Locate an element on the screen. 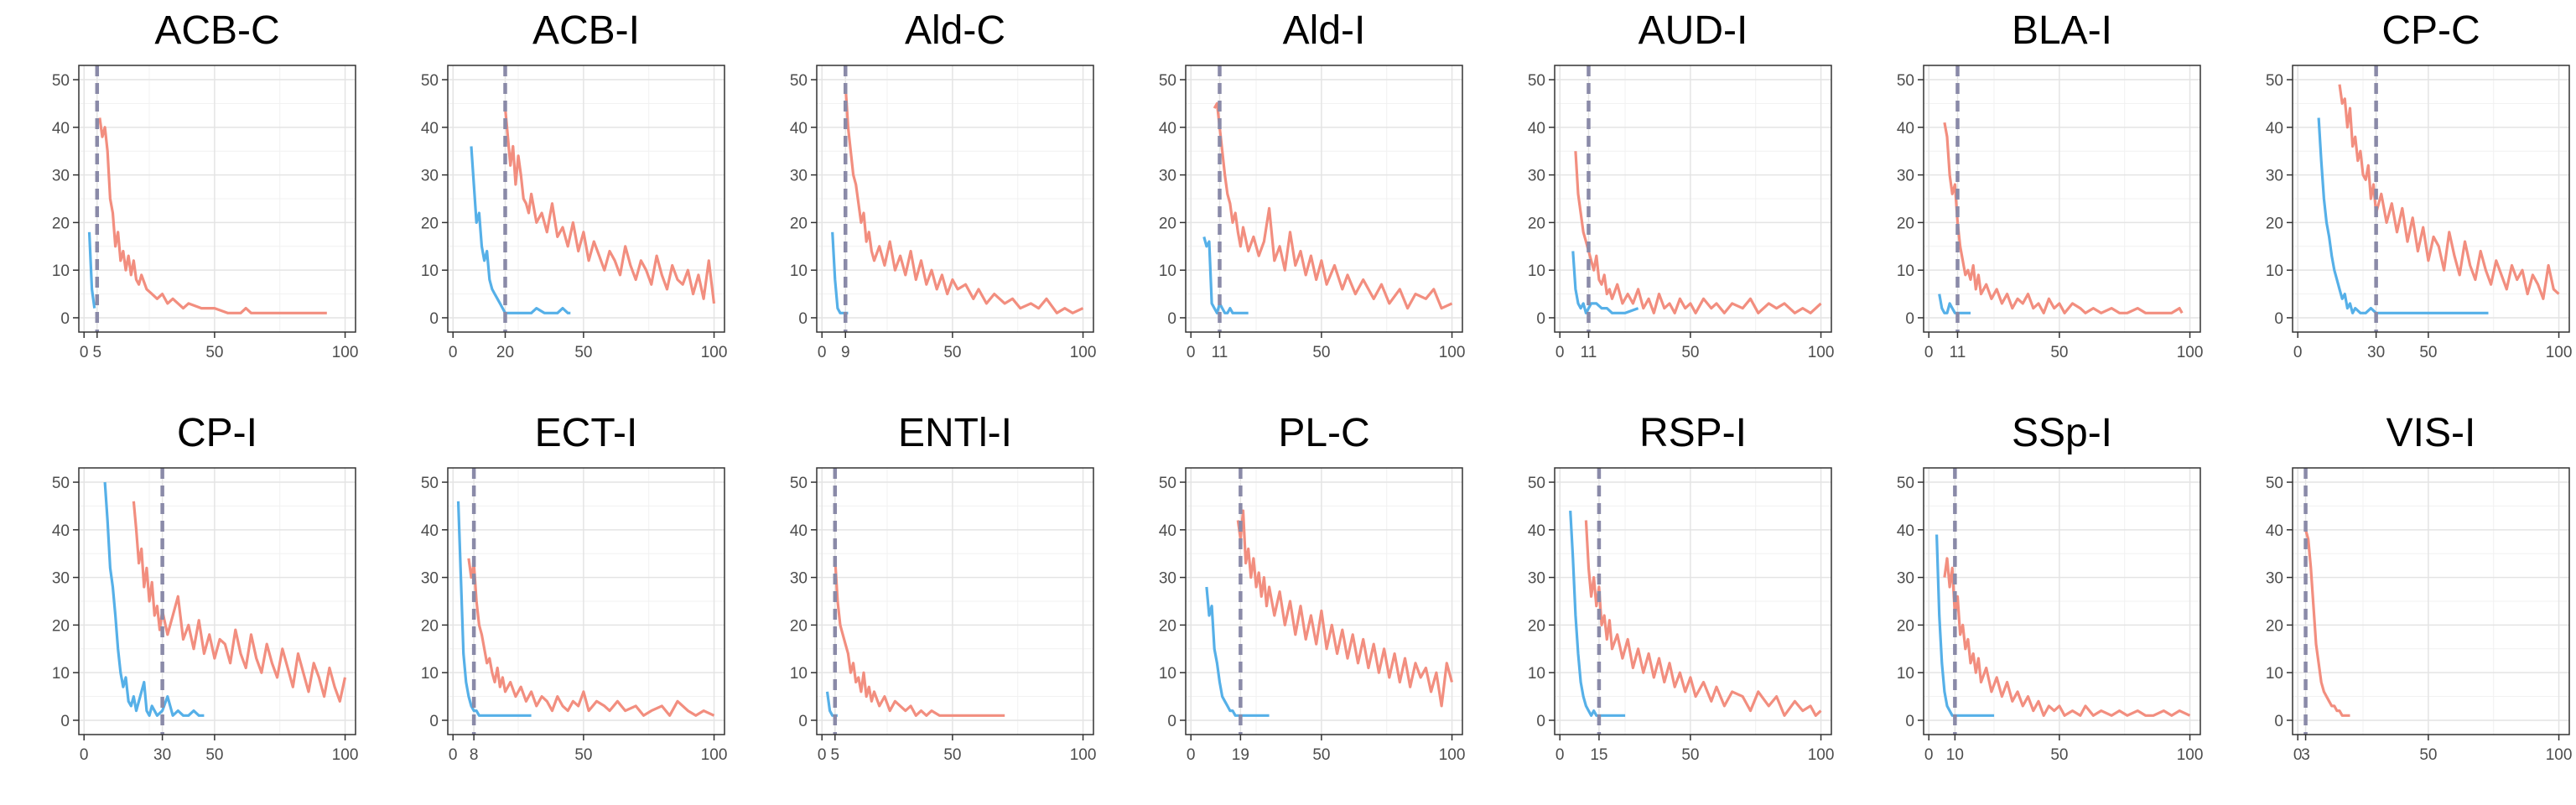 The image size is (2576, 805). chart-panel: PL-C 0 10 20 30 40 50 0 19 50 100 is located at coordinates (1312, 587).